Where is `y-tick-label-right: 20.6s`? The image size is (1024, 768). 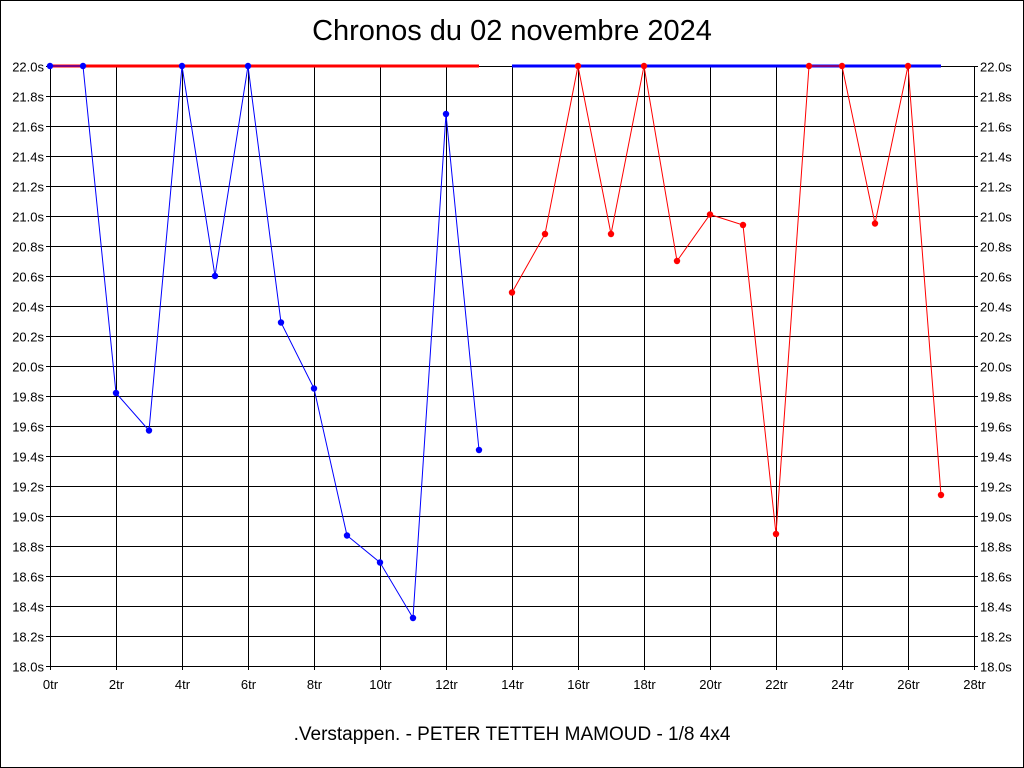 y-tick-label-right: 20.6s is located at coordinates (996, 277).